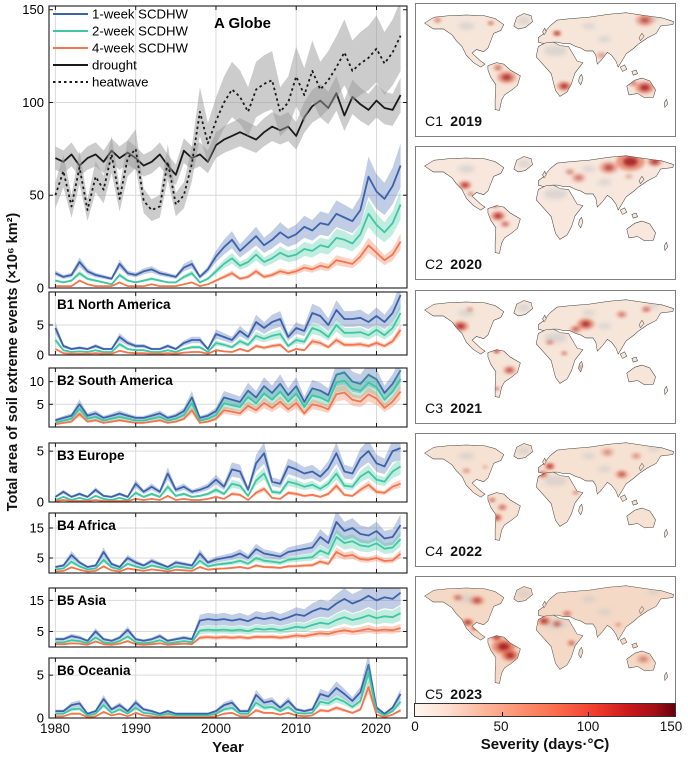 The image size is (688, 759). I want to click on world-map-c3-2021, so click(549, 348).